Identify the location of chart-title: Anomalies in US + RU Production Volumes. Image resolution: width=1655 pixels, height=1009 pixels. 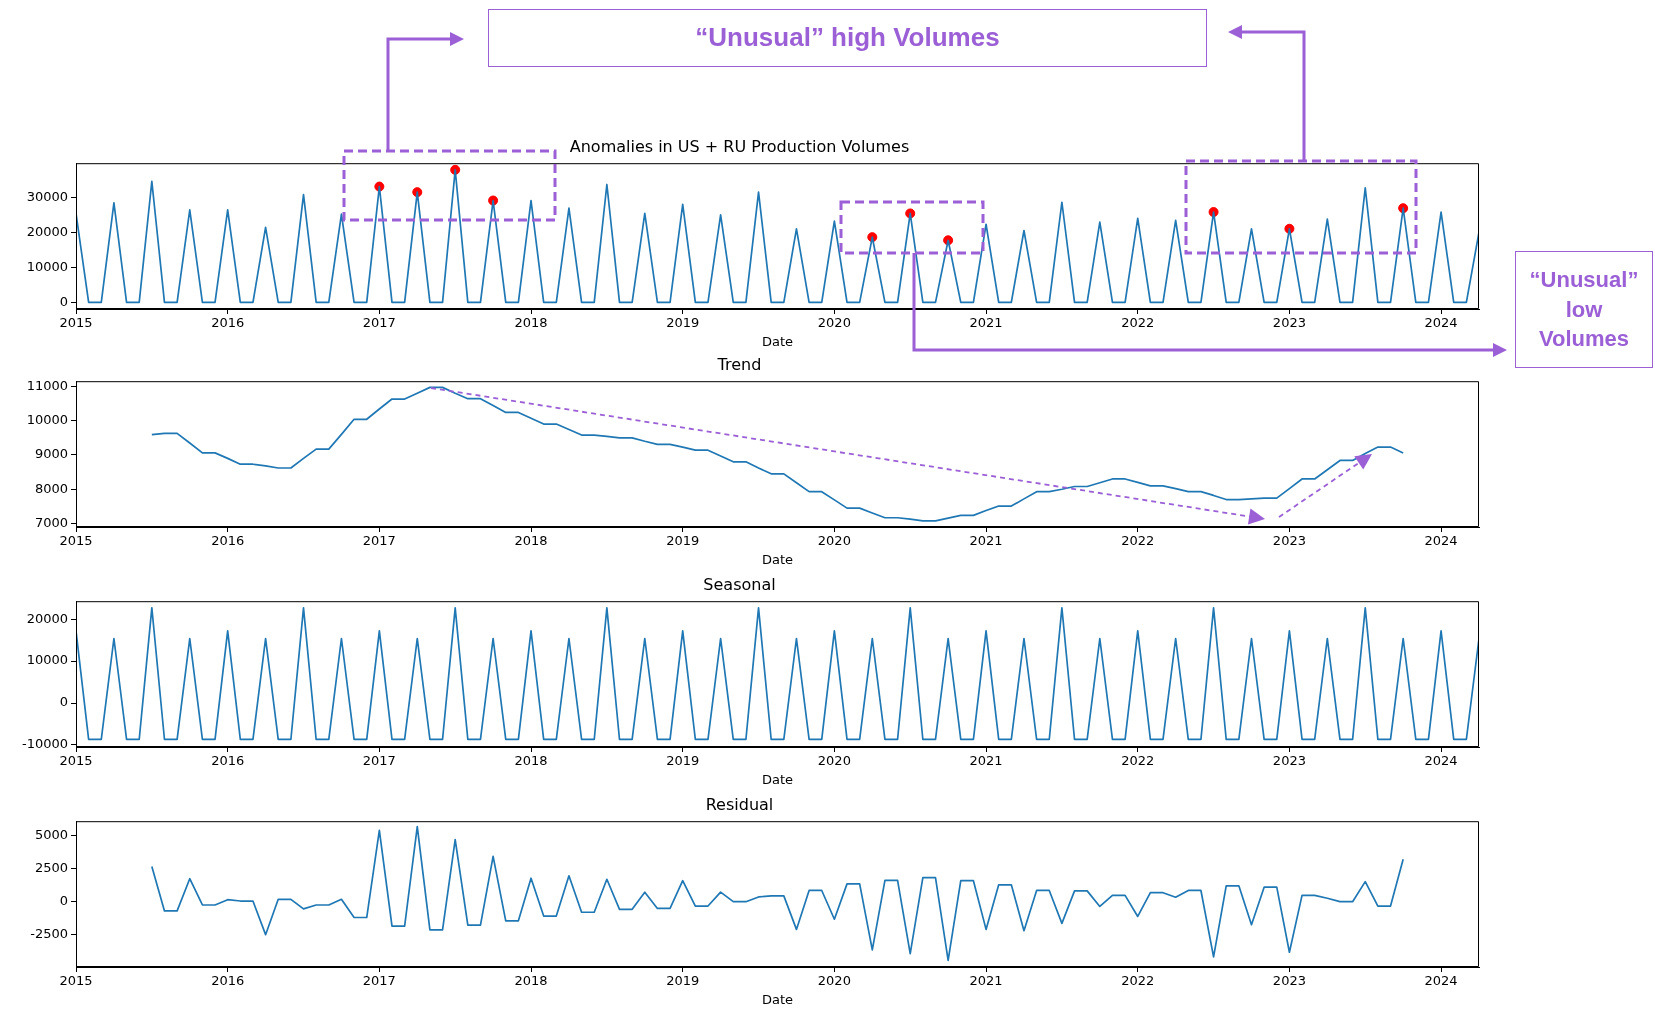
(739, 146).